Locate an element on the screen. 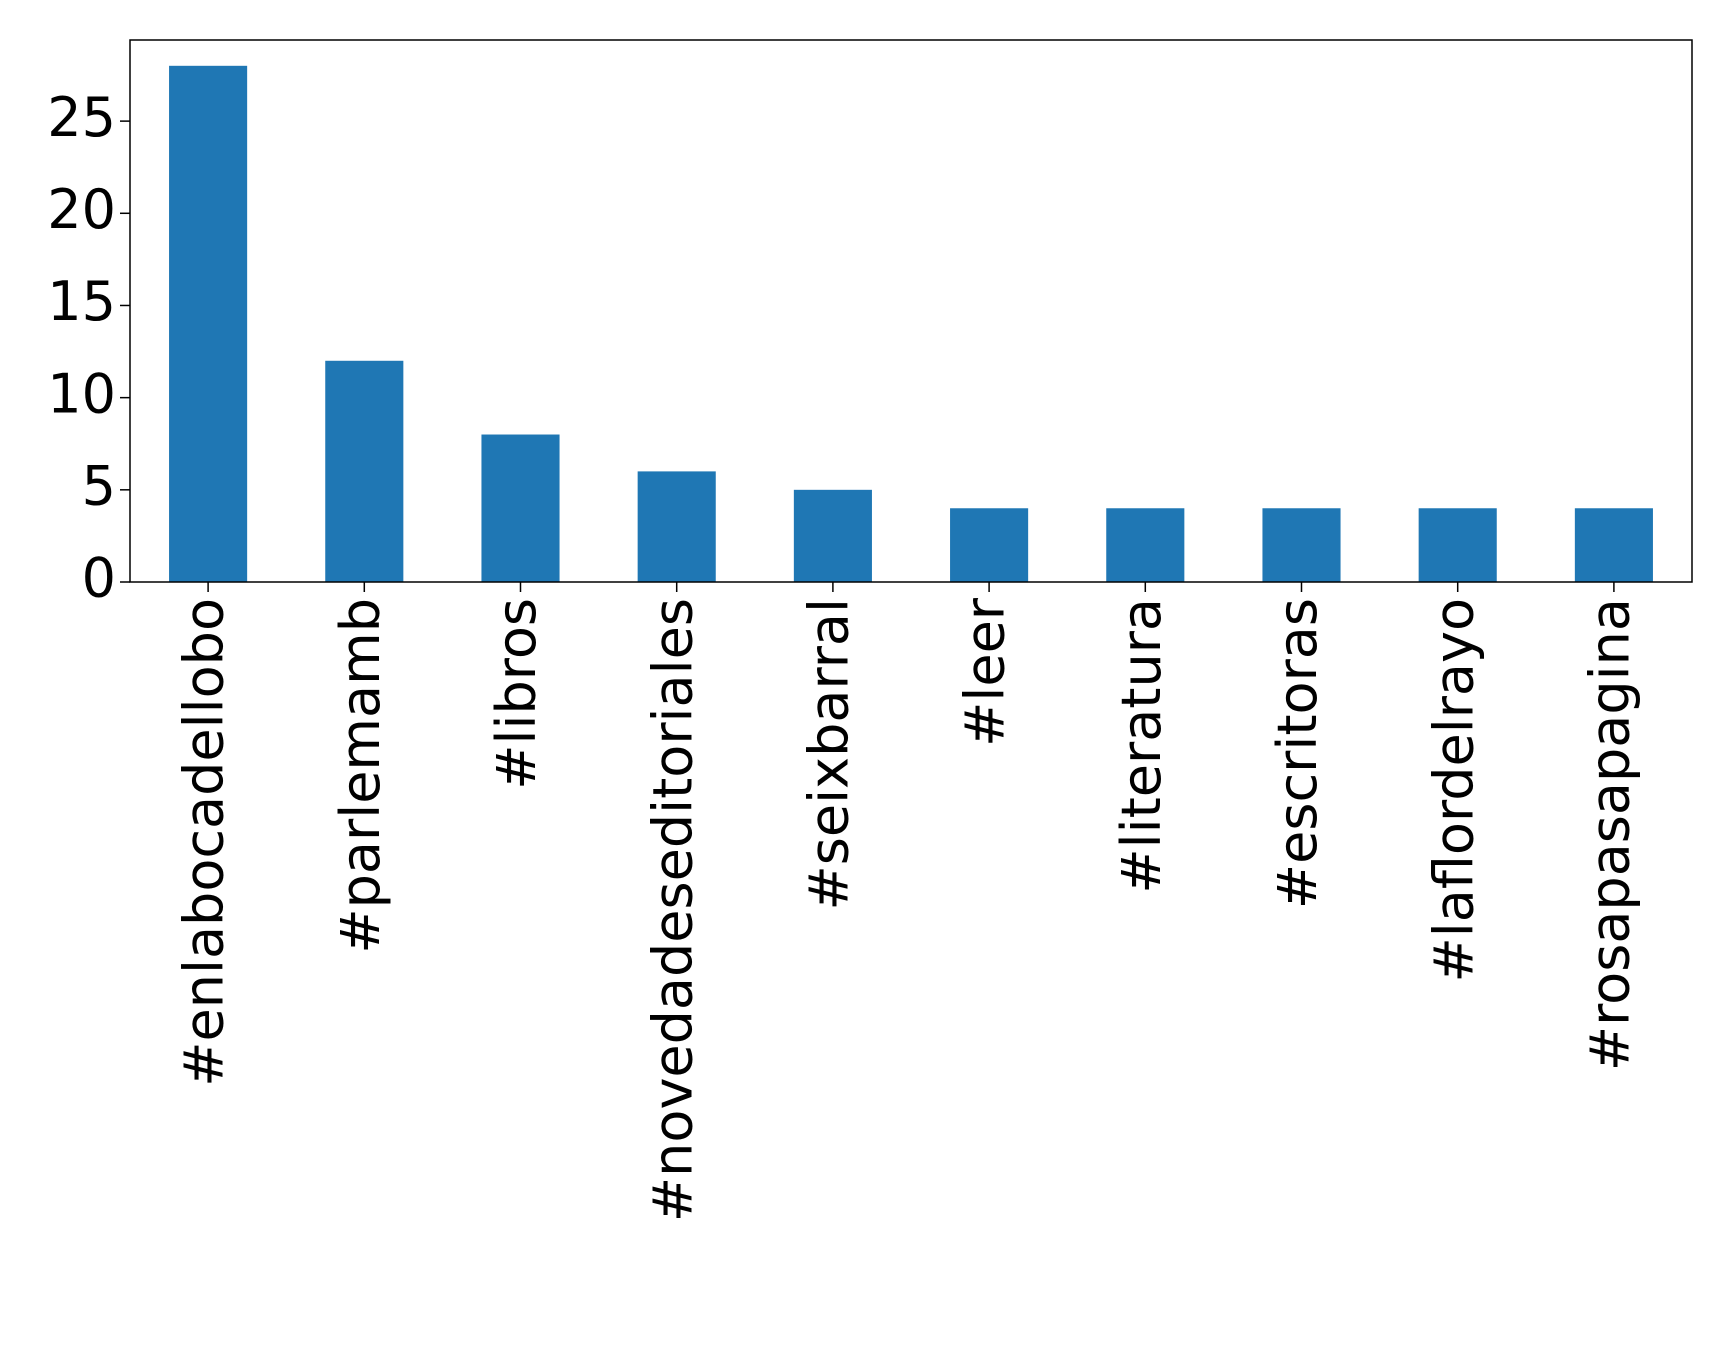  y-tick-label: 25 is located at coordinates (81, 117).